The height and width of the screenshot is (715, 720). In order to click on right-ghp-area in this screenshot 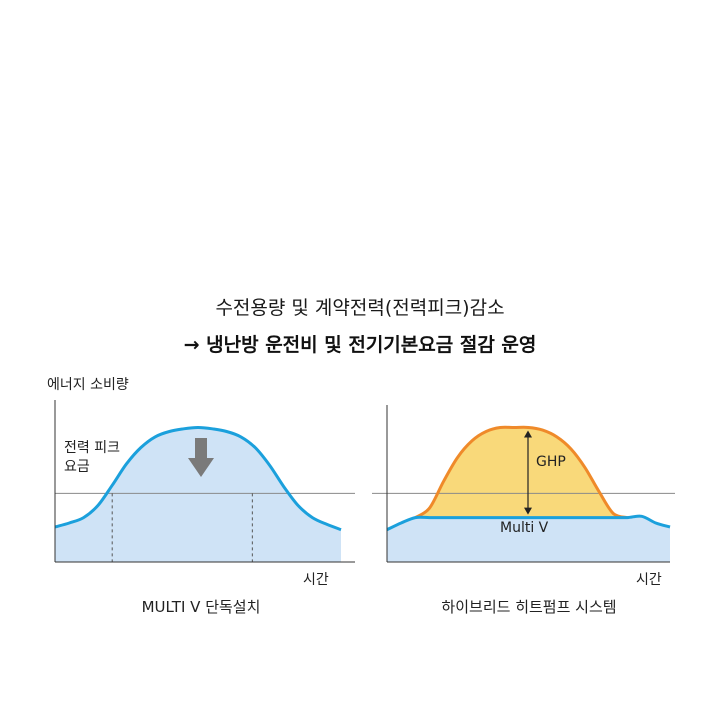, I will do `click(521, 472)`.